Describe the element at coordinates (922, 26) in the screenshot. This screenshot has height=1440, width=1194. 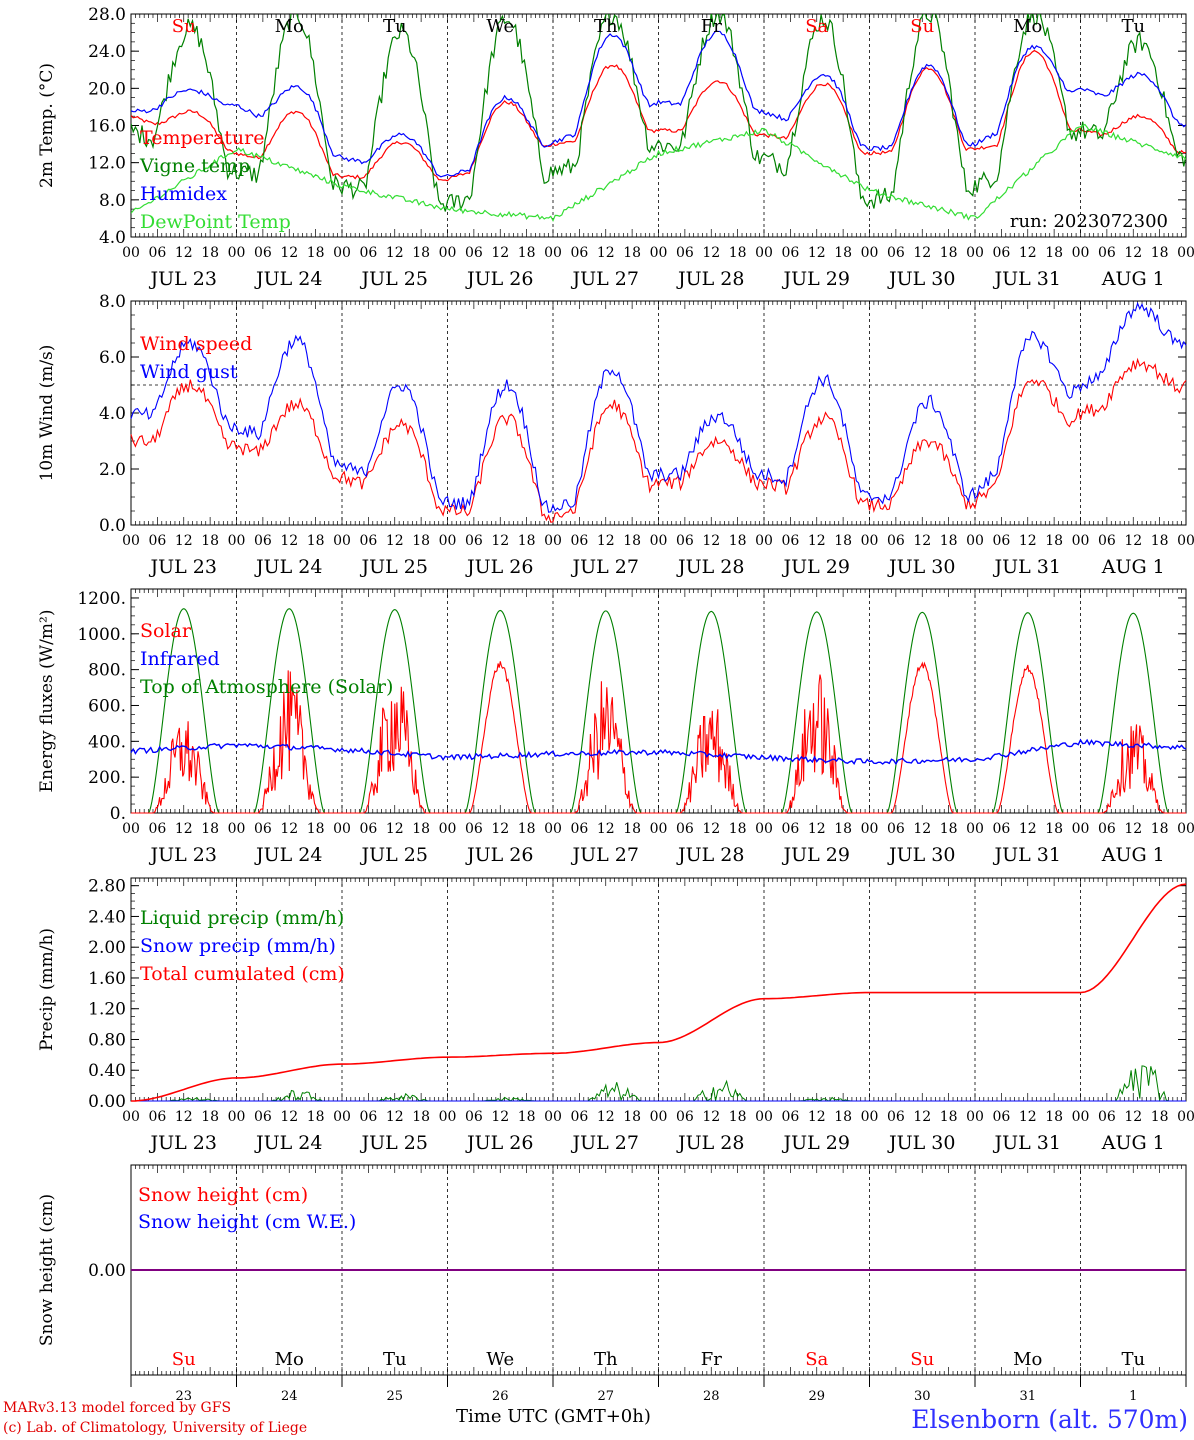
I see `weekday-label: Su` at that location.